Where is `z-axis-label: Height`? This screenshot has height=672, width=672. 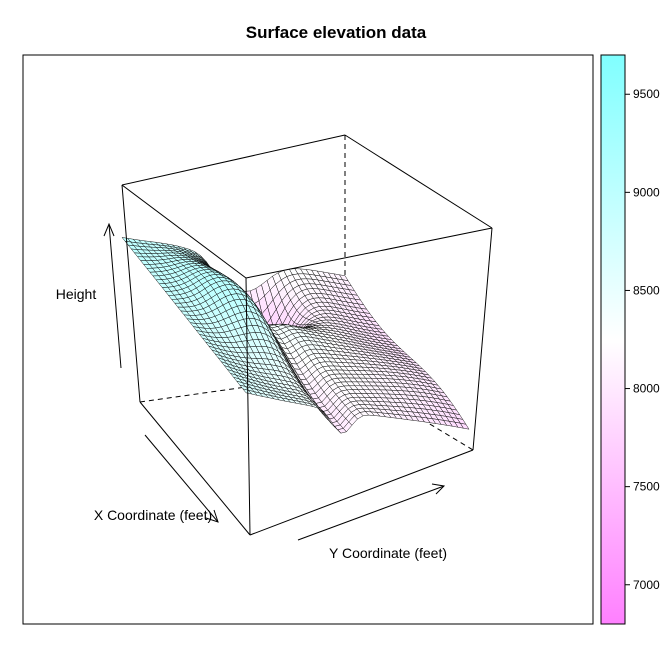 z-axis-label: Height is located at coordinates (76, 294).